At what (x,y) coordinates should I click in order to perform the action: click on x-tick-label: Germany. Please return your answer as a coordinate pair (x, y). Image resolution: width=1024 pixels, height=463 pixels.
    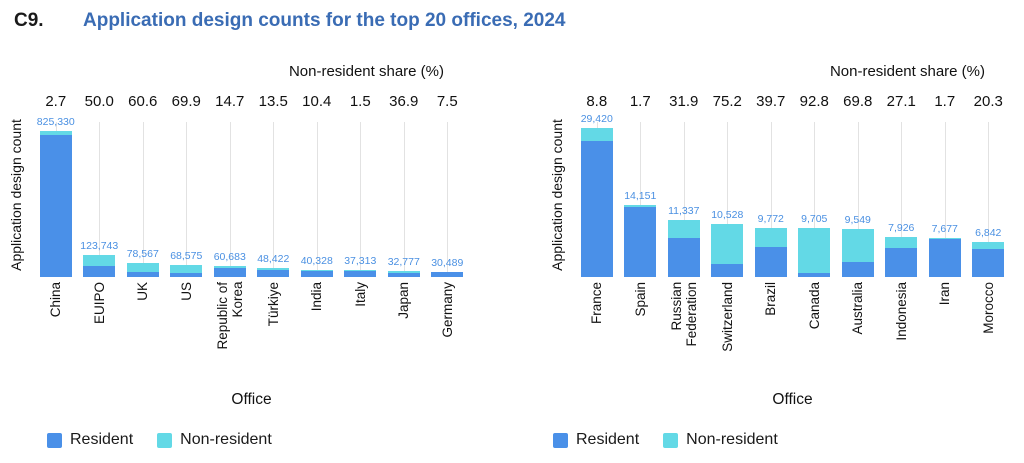
    Looking at the image, I should click on (448, 341).